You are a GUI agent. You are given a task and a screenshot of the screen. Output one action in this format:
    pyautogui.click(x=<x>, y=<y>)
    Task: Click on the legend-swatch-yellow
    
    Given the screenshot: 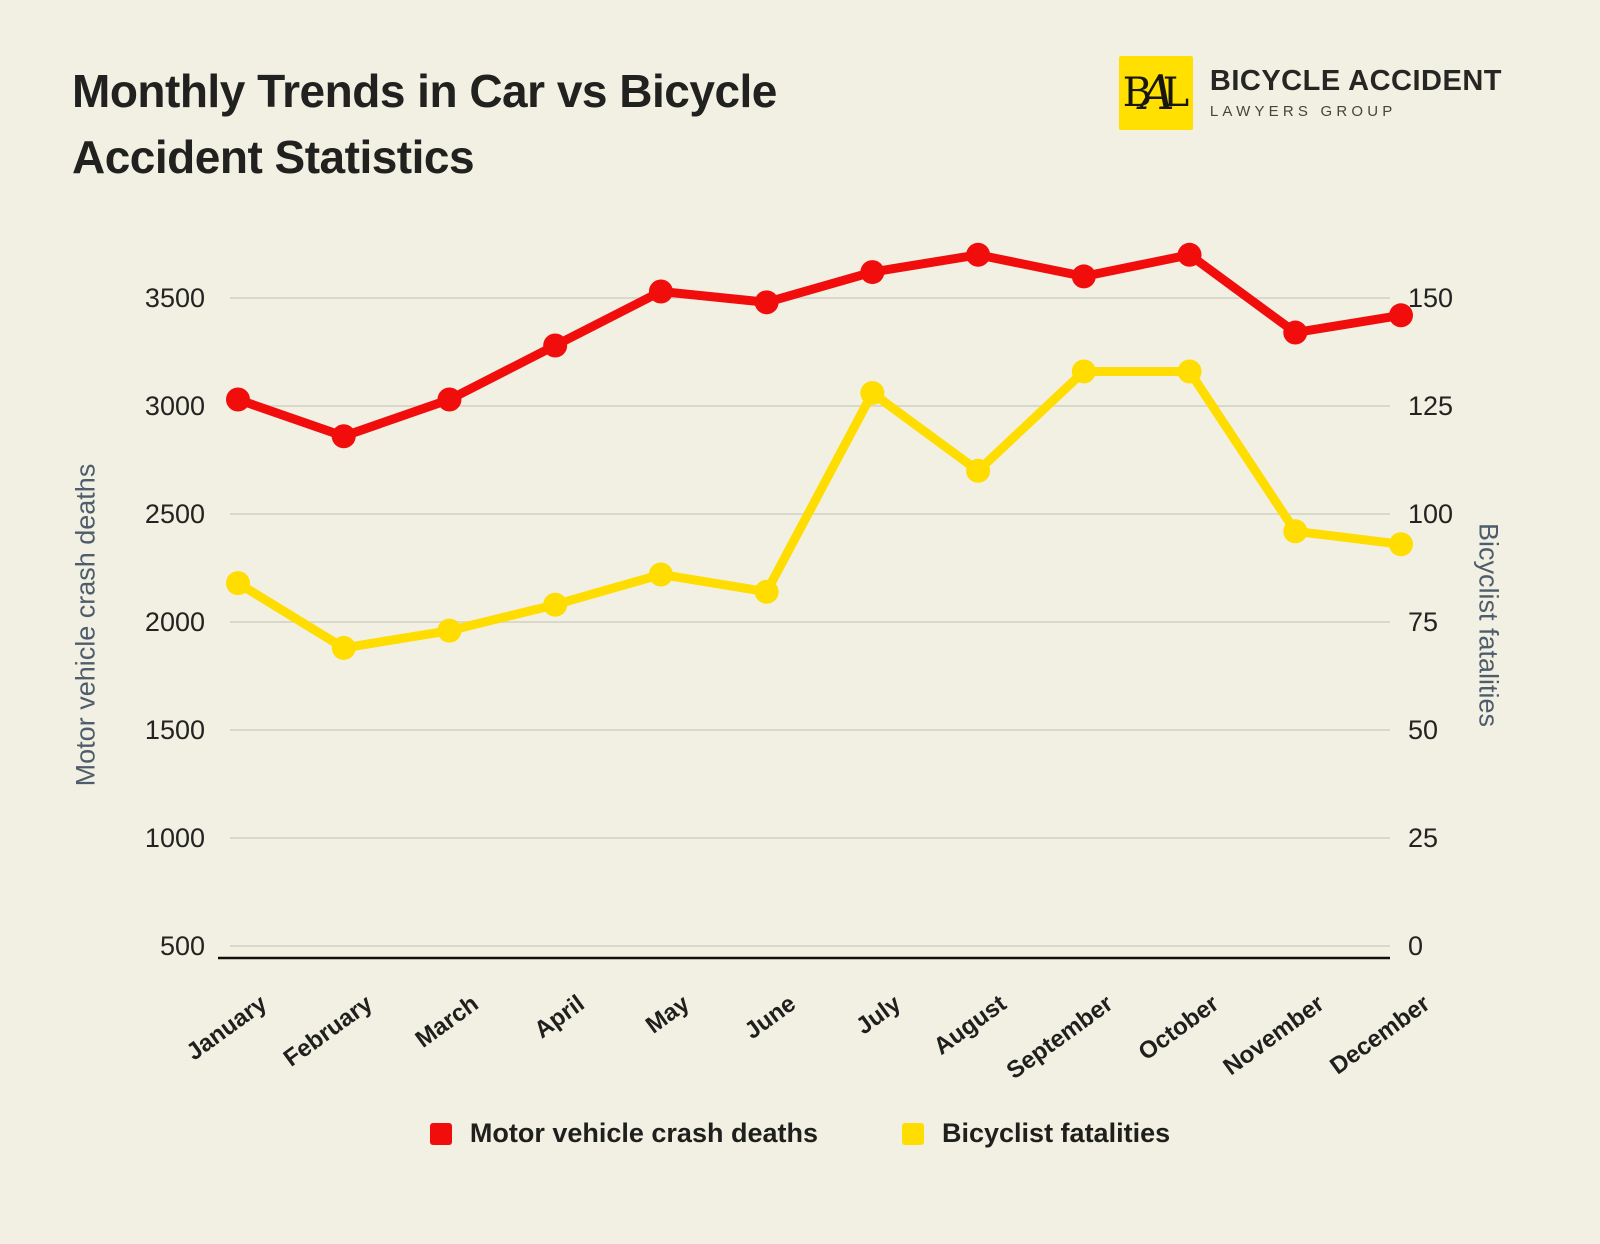 What is the action you would take?
    pyautogui.click(x=913, y=1133)
    